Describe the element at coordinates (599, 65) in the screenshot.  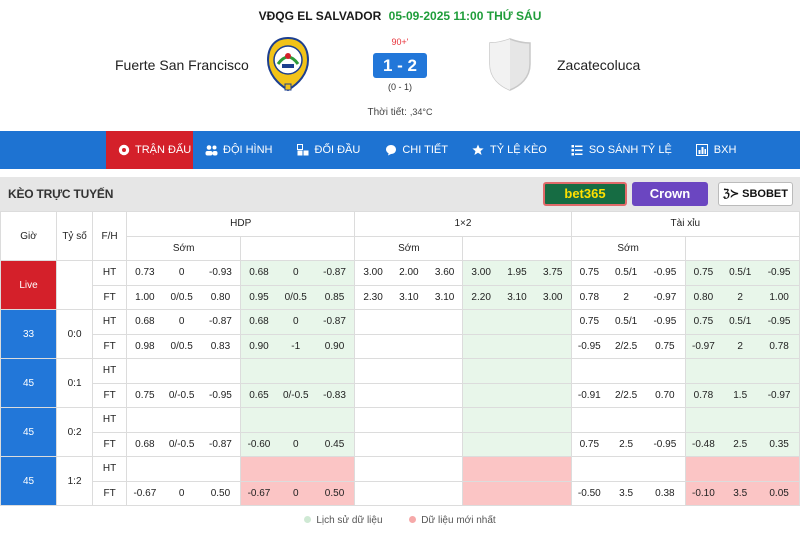
I see `away-team-name: Zacatecoluca` at that location.